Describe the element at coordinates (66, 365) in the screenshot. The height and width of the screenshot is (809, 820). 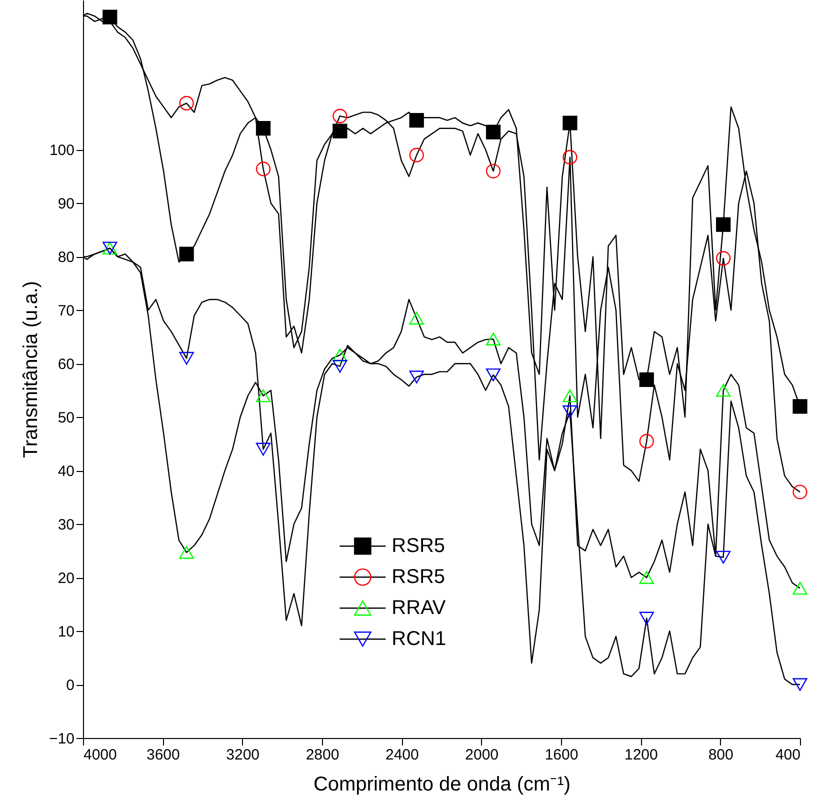
I see `y-tick-label: 60` at that location.